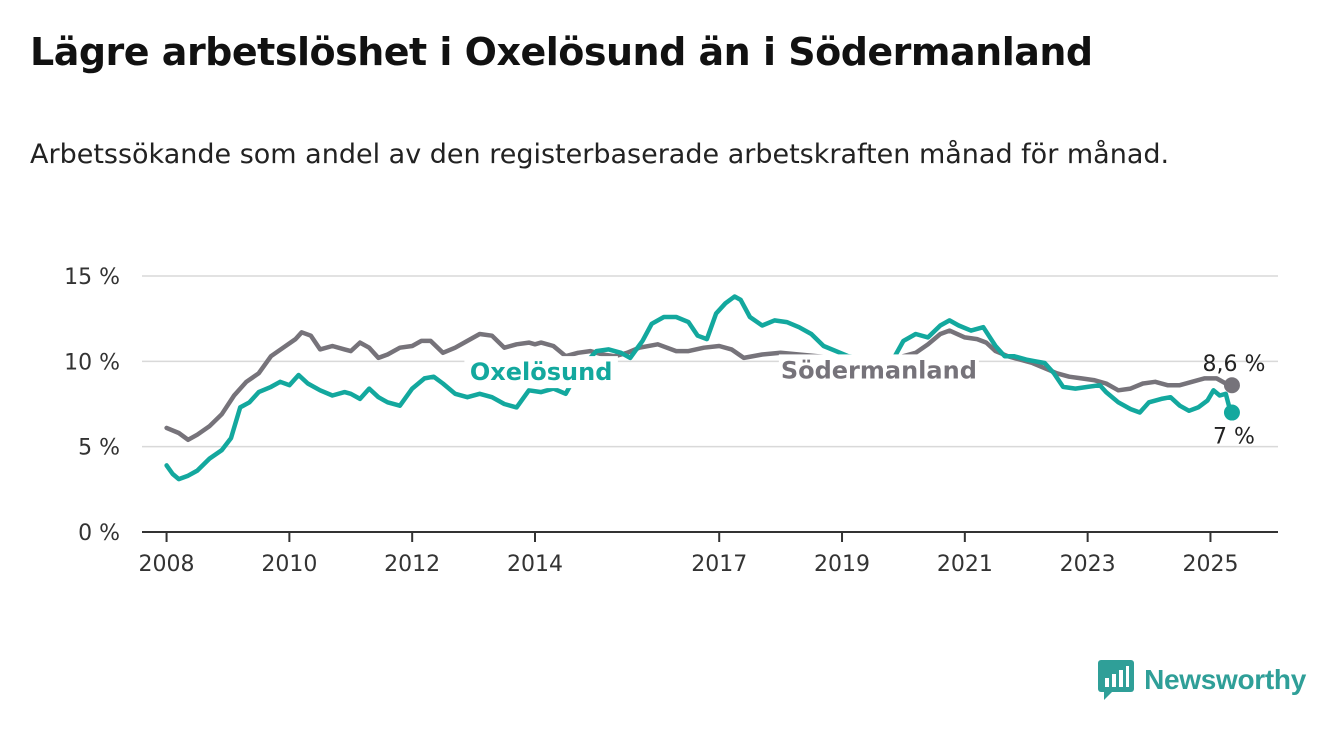  Describe the element at coordinates (965, 564) in the screenshot. I see `x-tick-label: 2021` at that location.